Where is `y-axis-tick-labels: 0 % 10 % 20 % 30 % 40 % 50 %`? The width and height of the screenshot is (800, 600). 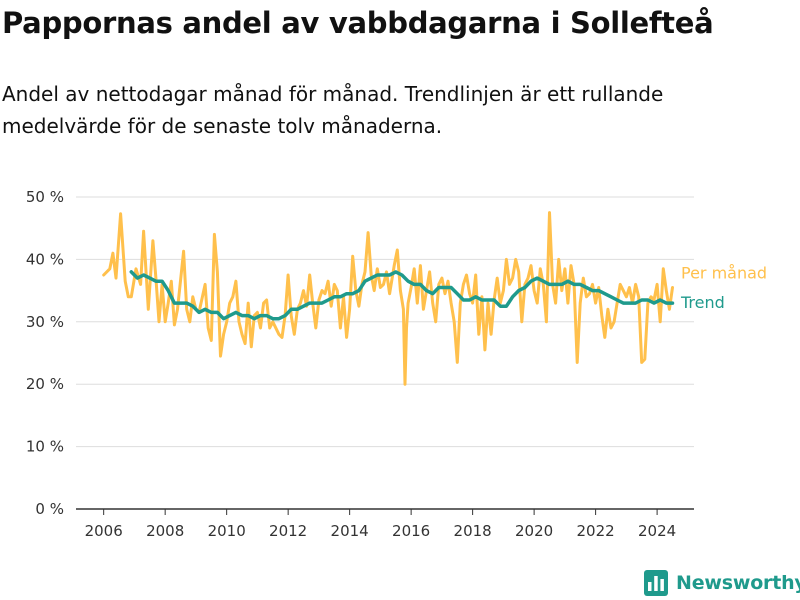 y-axis-tick-labels: 0 % 10 % 20 % 30 % 40 % 50 % is located at coordinates (45, 353).